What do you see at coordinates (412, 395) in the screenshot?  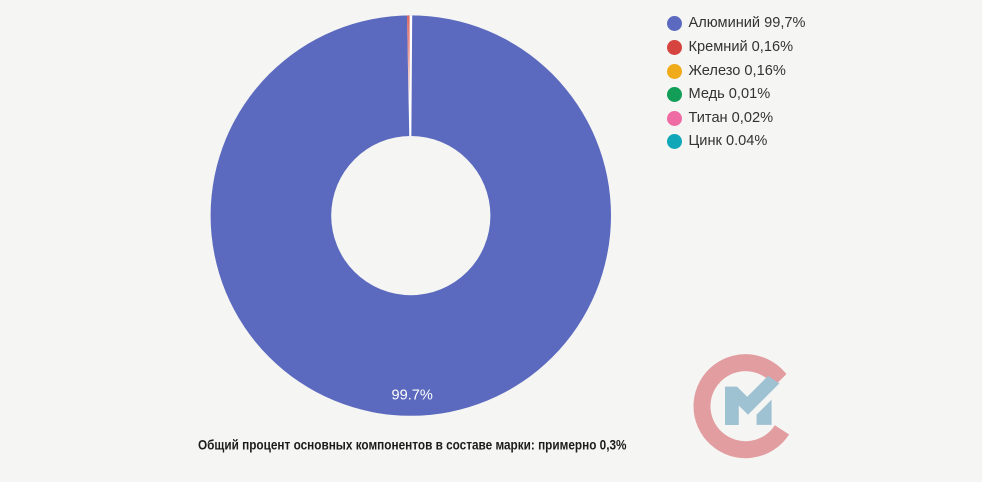 I see `svg-text: 99.7%` at bounding box center [412, 395].